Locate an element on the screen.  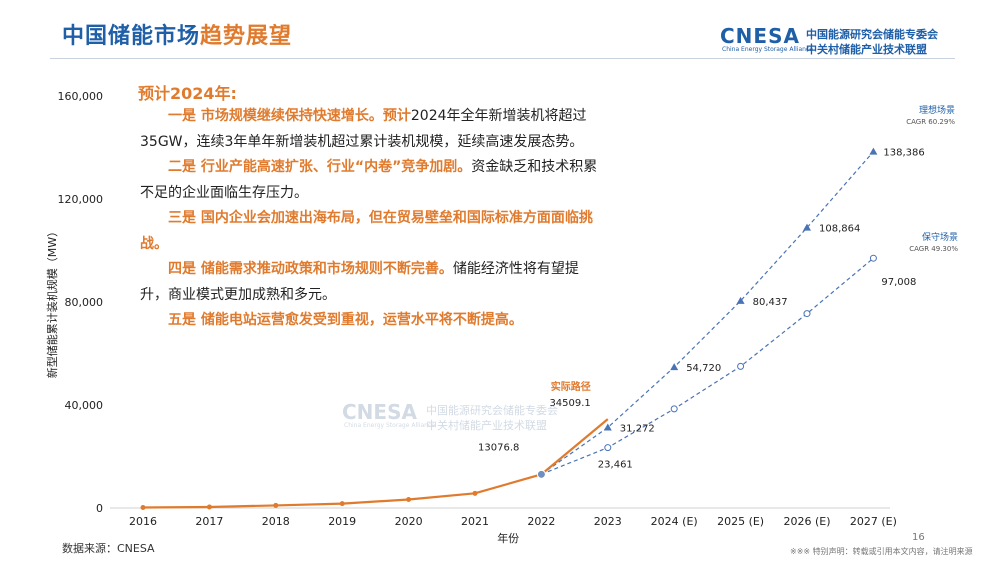
x-tick-label: 2020 is located at coordinates (409, 521).